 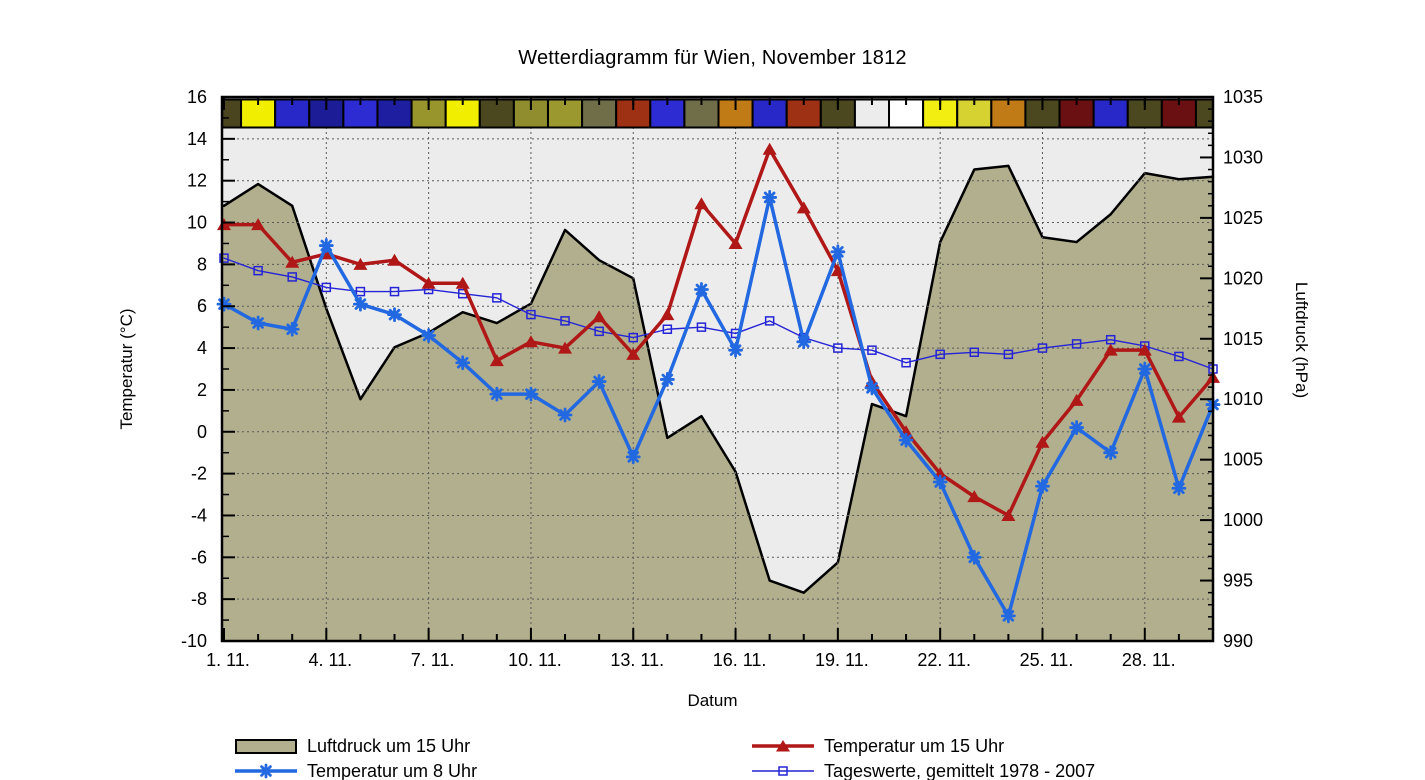 What do you see at coordinates (228, 660) in the screenshot?
I see `x-tick-label: 1. 11.` at bounding box center [228, 660].